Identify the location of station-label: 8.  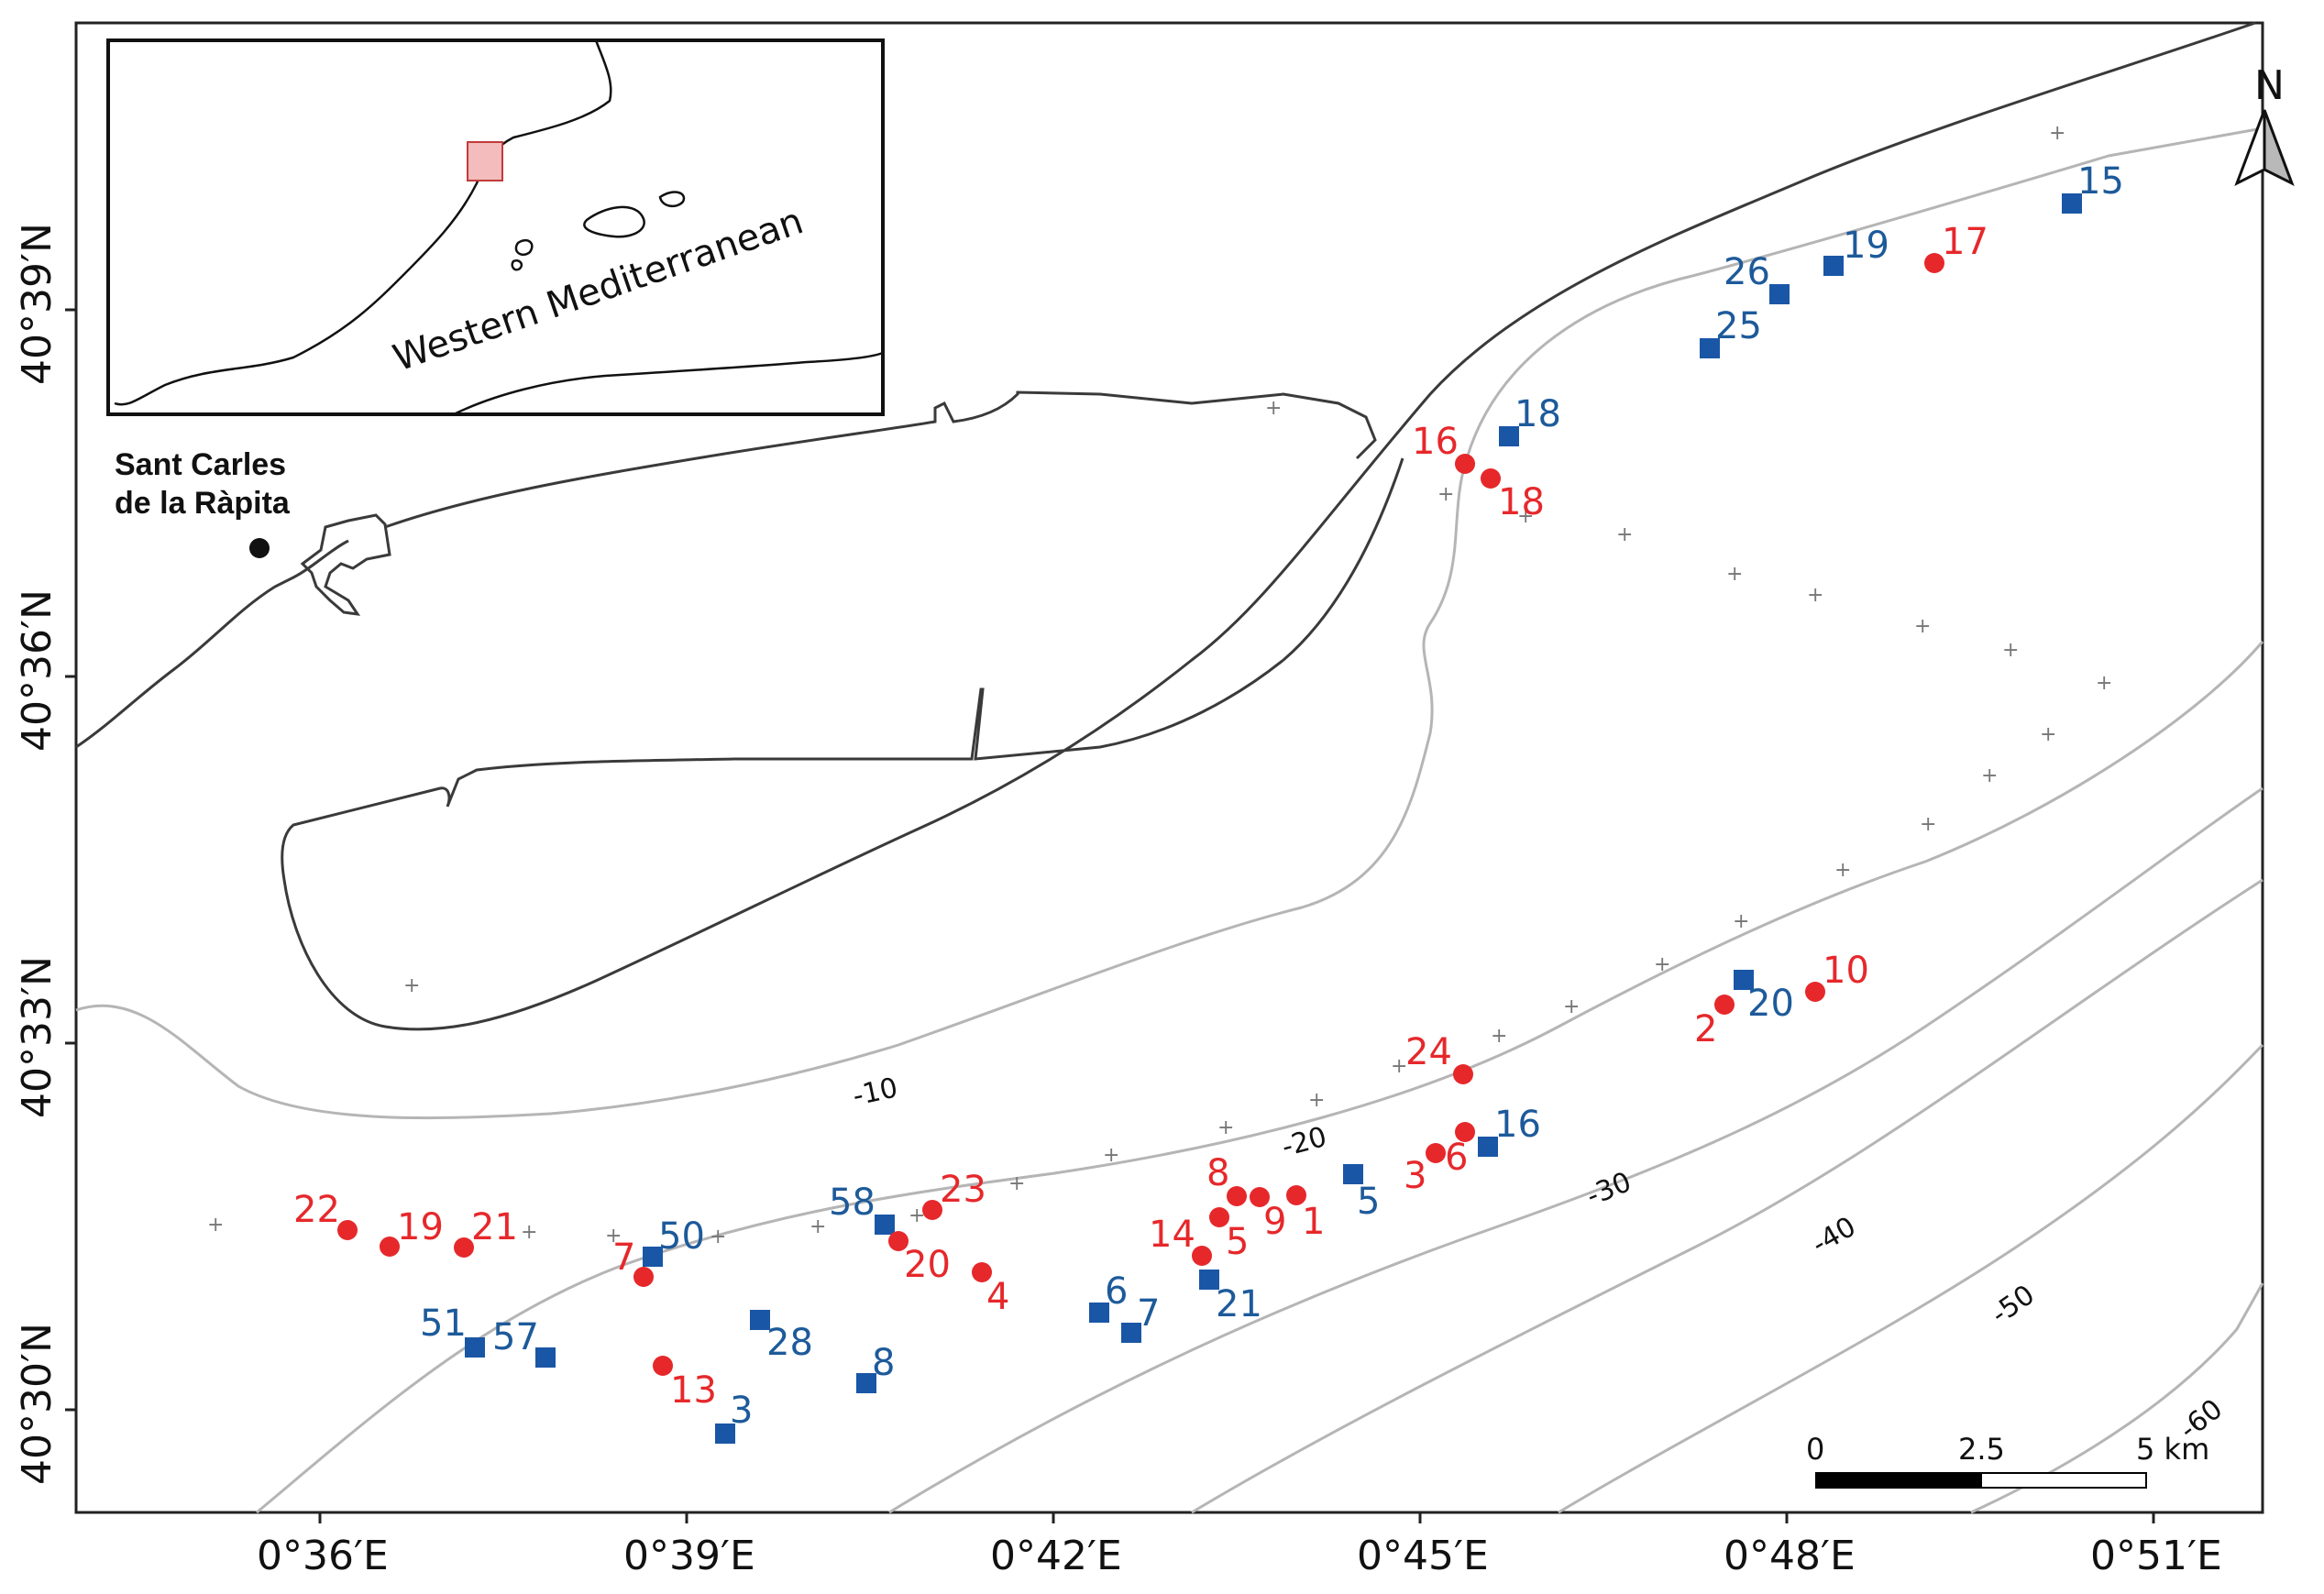
(883, 1363).